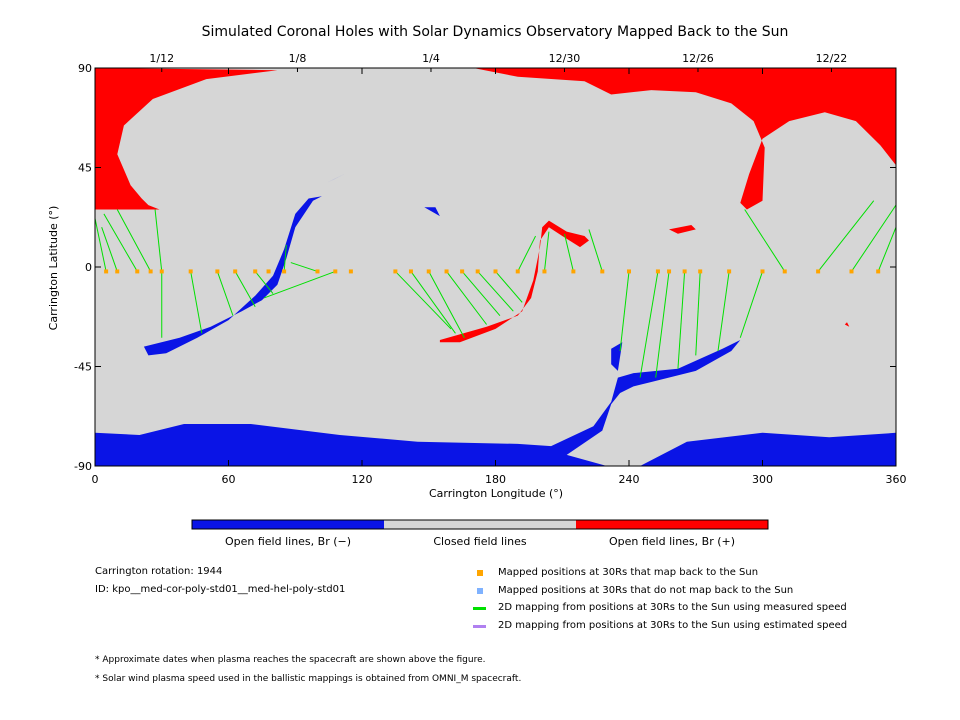 The height and width of the screenshot is (720, 960). Describe the element at coordinates (672, 541) in the screenshot. I see `colorbar-label: Open field lines, Br (+)` at that location.